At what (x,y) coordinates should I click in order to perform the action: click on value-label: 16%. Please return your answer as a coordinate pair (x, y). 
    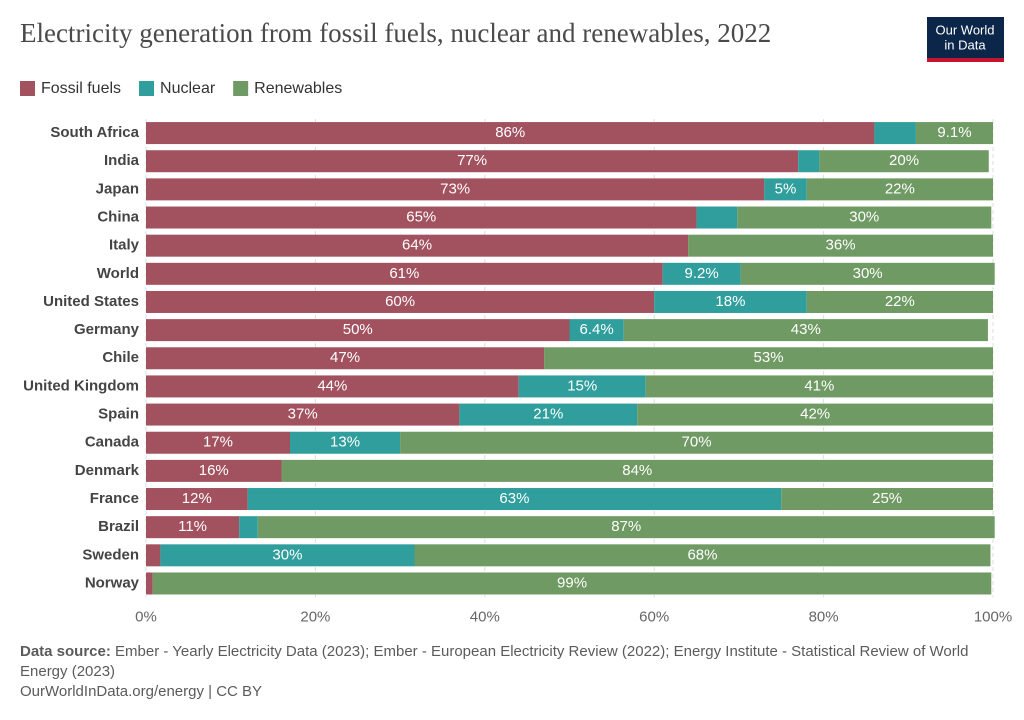
    Looking at the image, I should click on (214, 470).